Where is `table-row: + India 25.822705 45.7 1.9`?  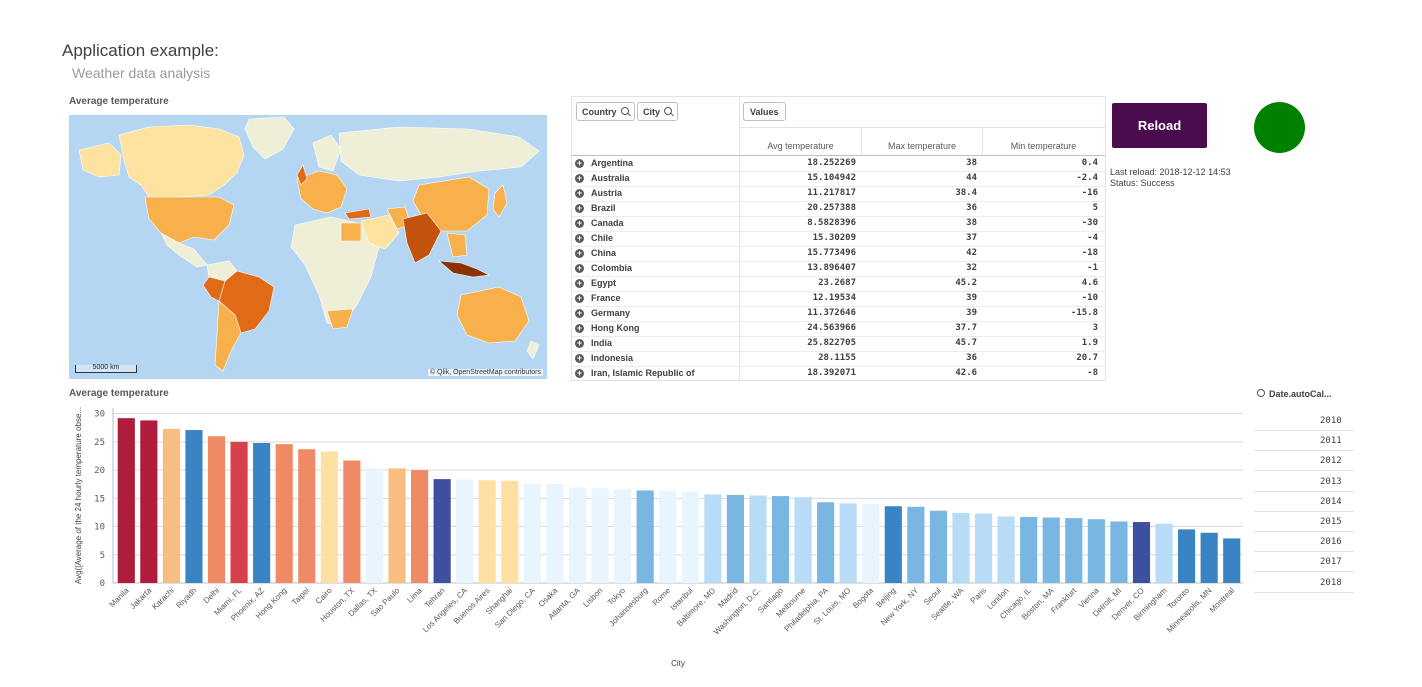 table-row: + India 25.822705 45.7 1.9 is located at coordinates (838, 344).